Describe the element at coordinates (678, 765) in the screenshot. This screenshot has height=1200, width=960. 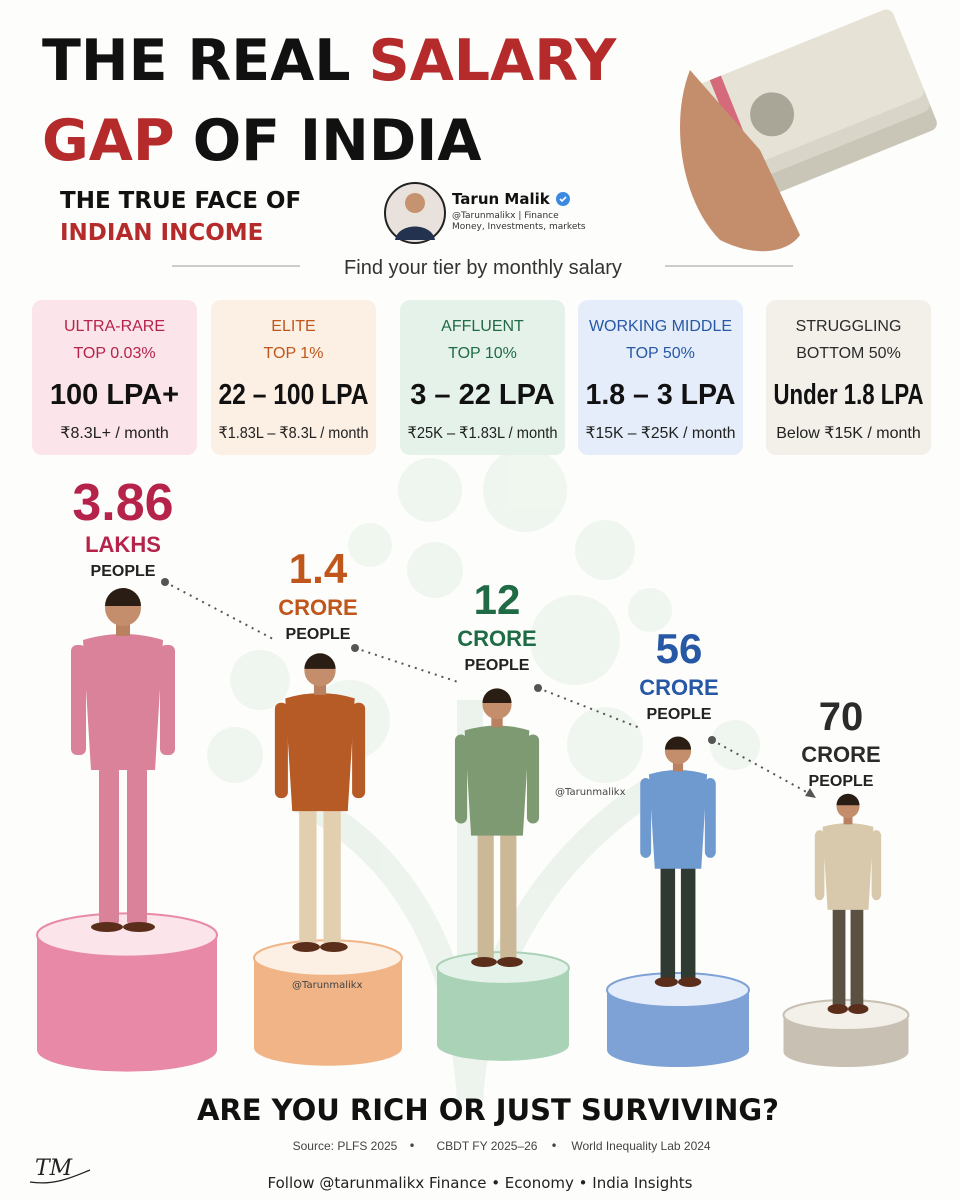
I see `person-neck` at that location.